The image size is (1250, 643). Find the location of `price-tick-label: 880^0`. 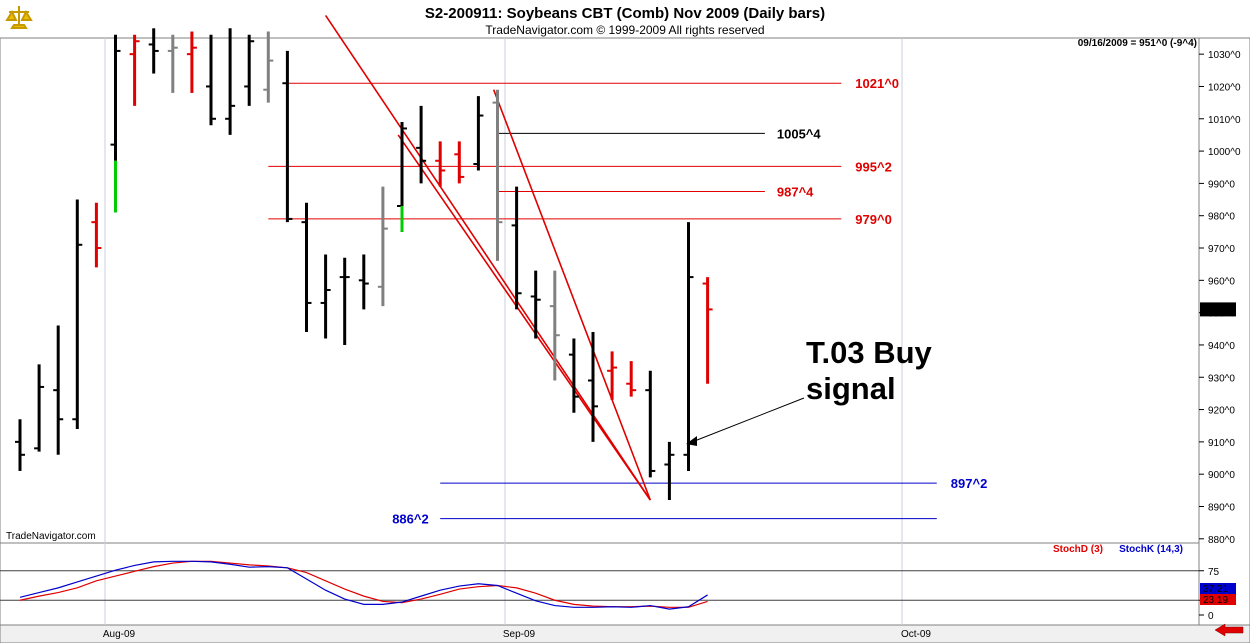

price-tick-label: 880^0 is located at coordinates (1221, 540).